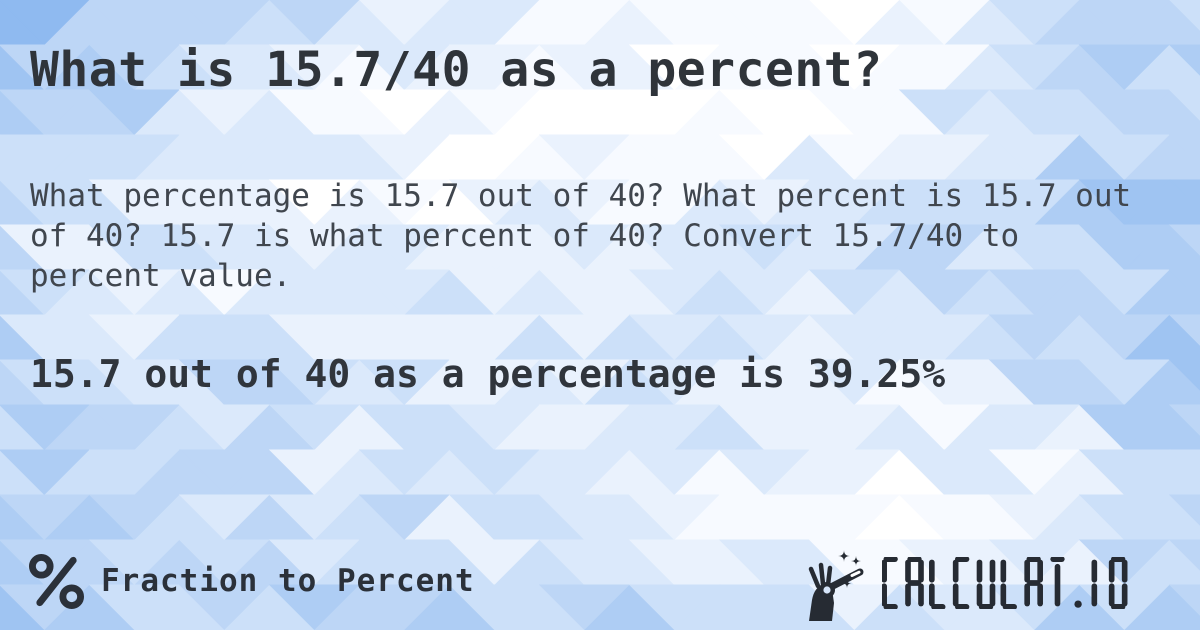  Describe the element at coordinates (288, 581) in the screenshot. I see `category-label: Fraction to Percent` at that location.